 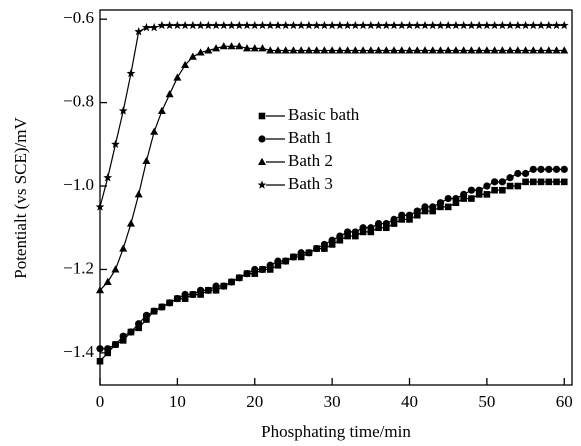 What do you see at coordinates (78, 267) in the screenshot?
I see `y-tick-label: −1.2` at bounding box center [78, 267].